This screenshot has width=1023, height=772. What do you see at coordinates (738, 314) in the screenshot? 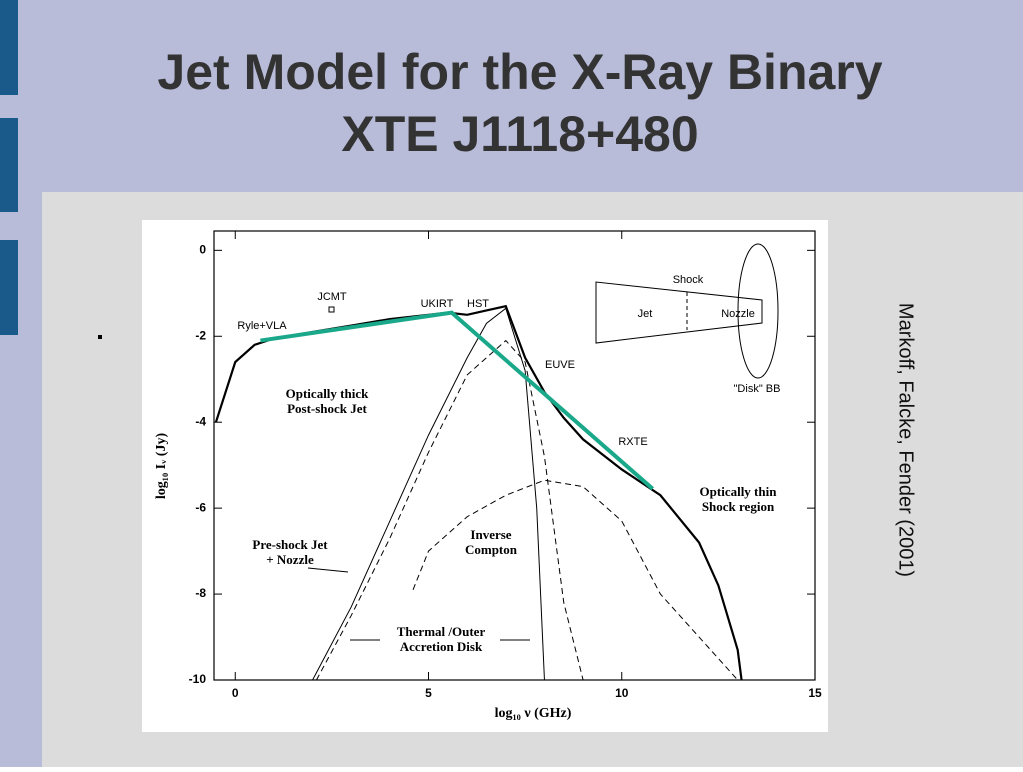
I see `annotation: Nozzle` at bounding box center [738, 314].